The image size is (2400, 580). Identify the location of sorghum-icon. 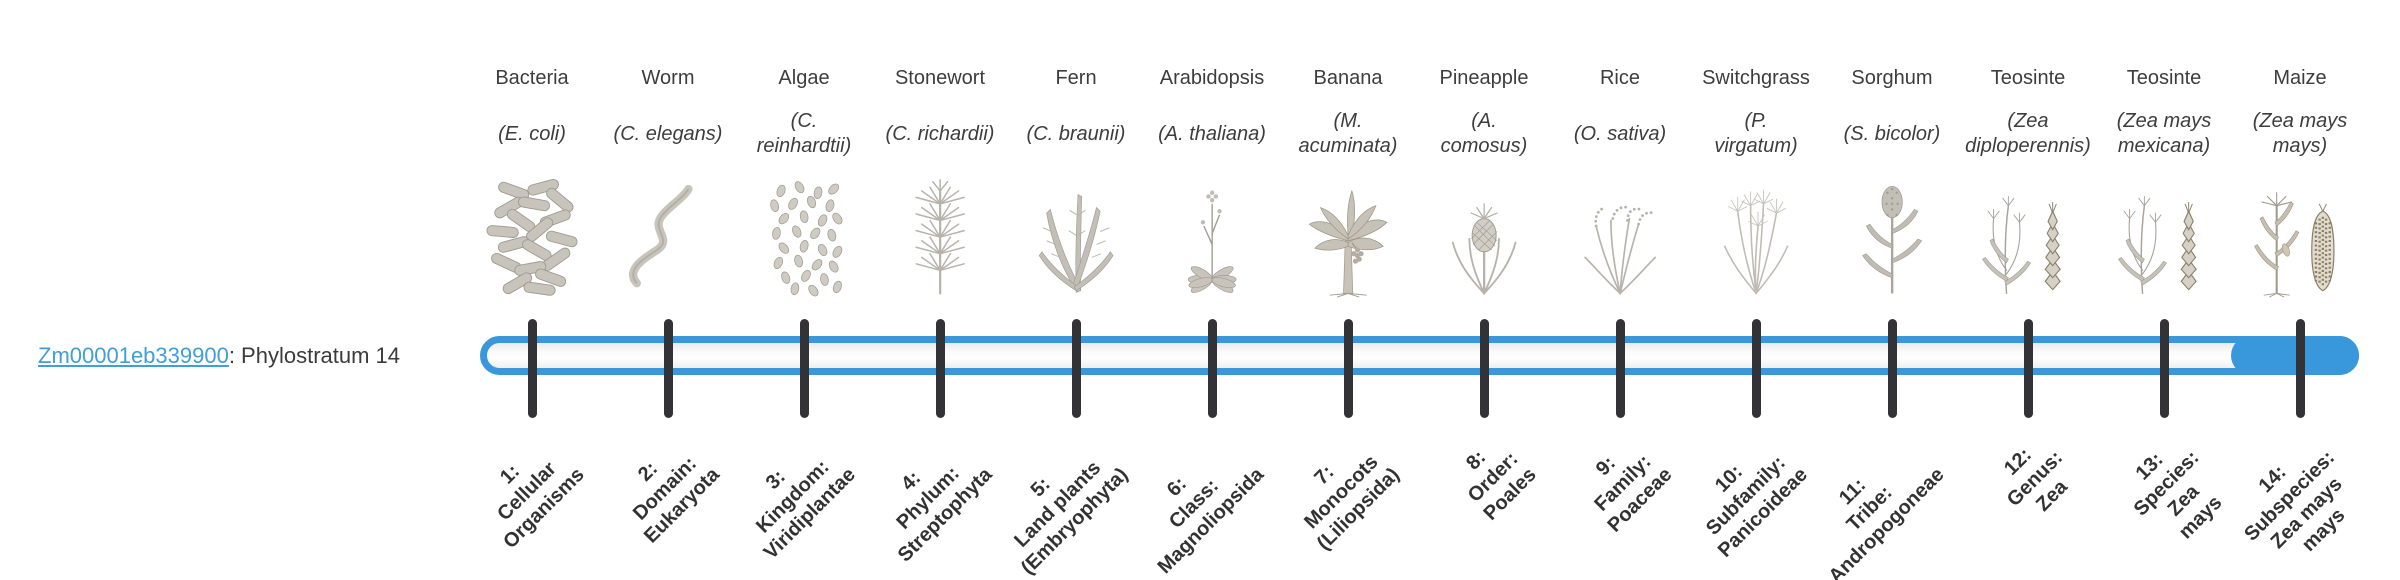
(1892, 237).